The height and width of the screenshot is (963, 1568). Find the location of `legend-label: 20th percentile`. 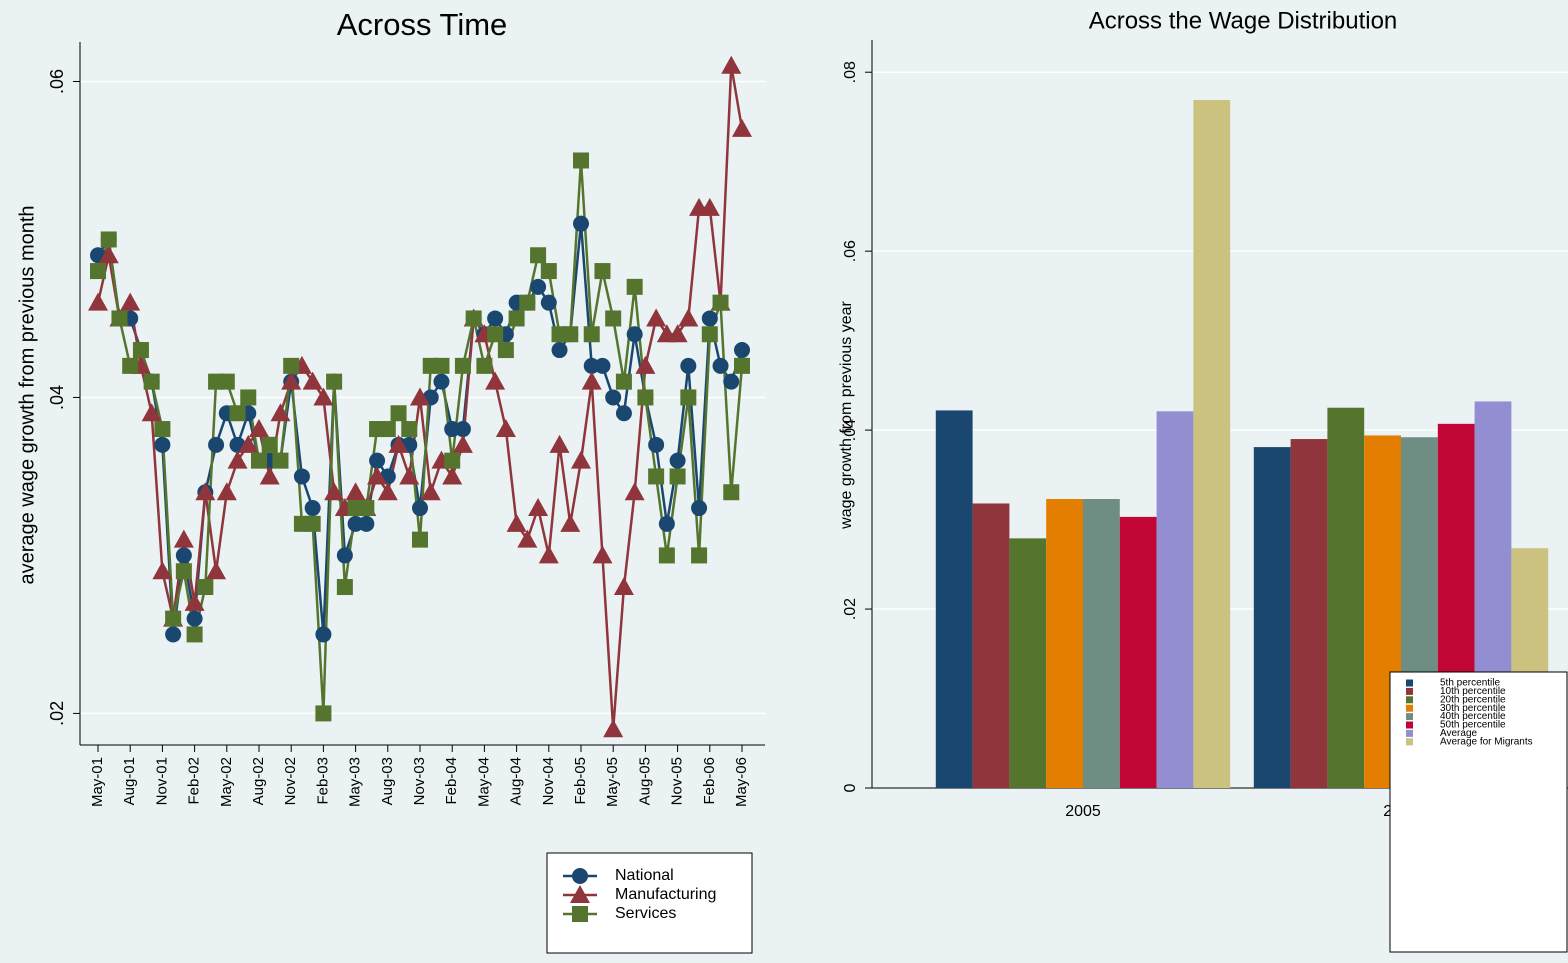

legend-label: 20th percentile is located at coordinates (1473, 699).